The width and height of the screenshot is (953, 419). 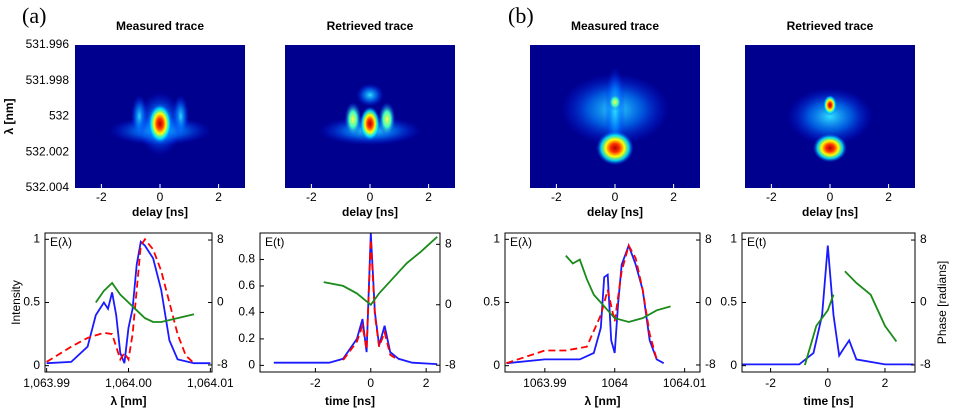 What do you see at coordinates (128, 383) in the screenshot?
I see `x-tick-label: 1,064.00` at bounding box center [128, 383].